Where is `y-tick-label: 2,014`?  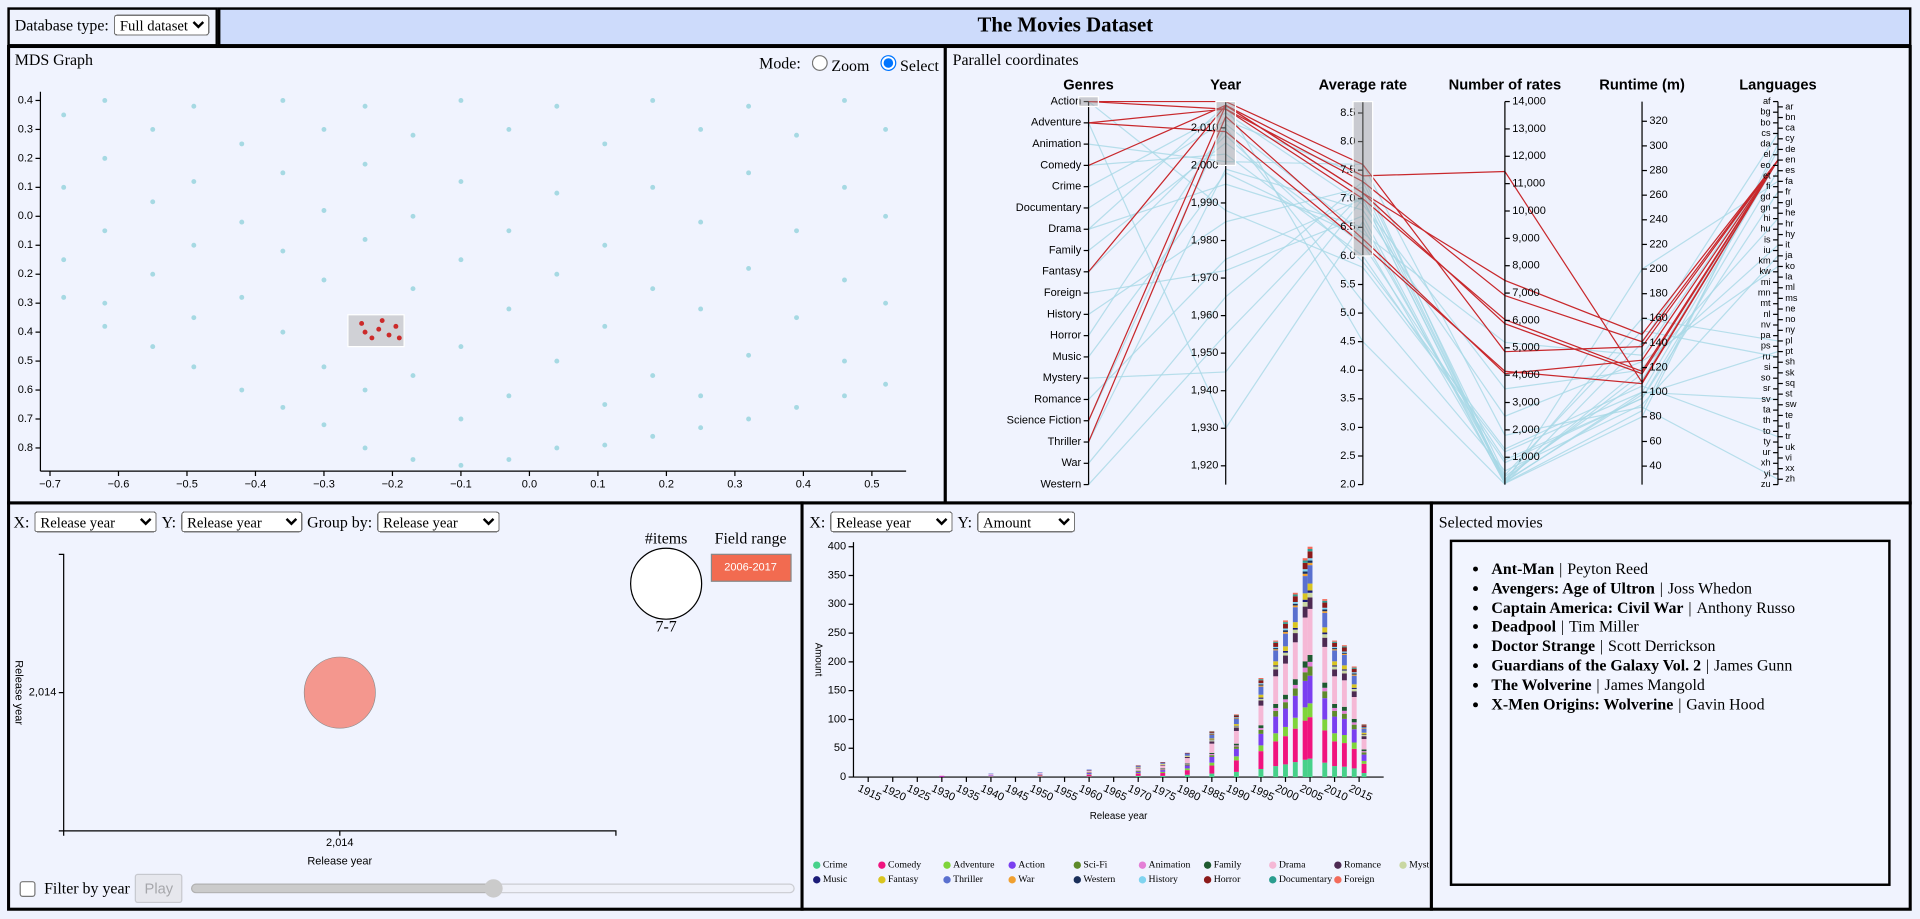
y-tick-label: 2,014 is located at coordinates (43, 693).